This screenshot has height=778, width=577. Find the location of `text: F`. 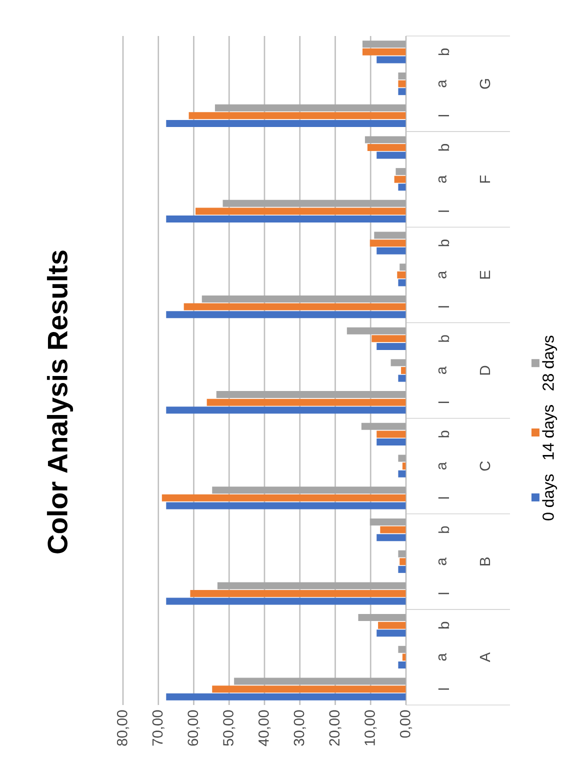

text: F is located at coordinates (485, 179).